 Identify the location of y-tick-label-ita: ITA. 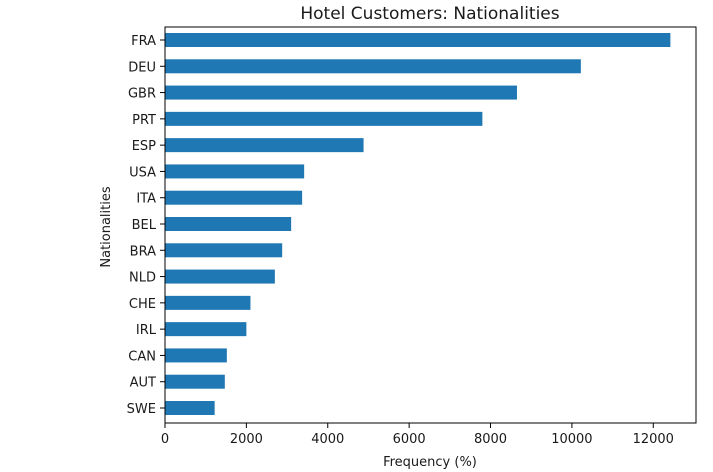
(146, 199).